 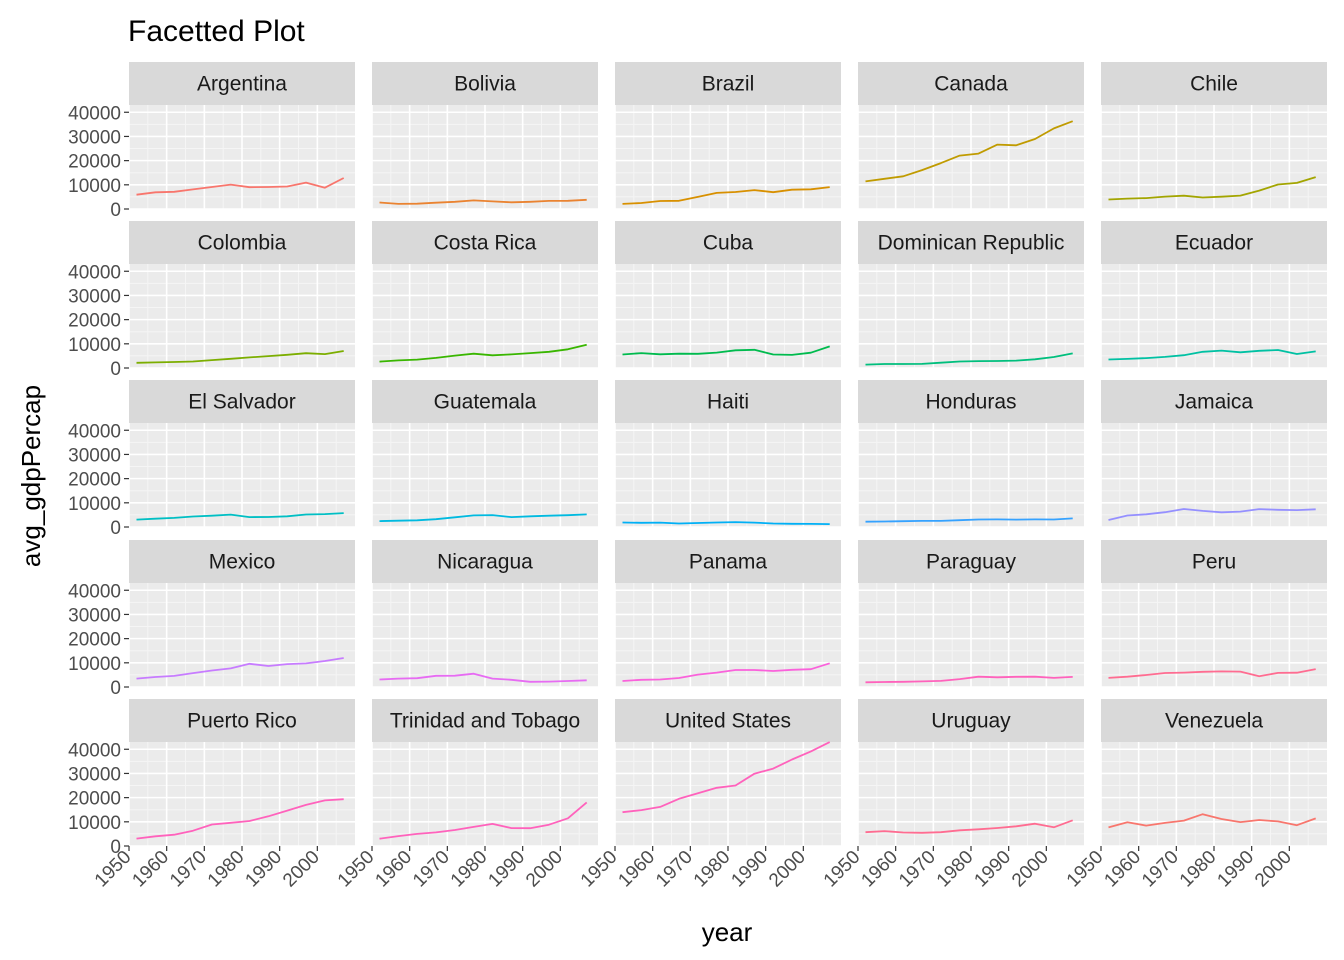 What do you see at coordinates (240, 186) in the screenshot?
I see `series-line-argentina` at bounding box center [240, 186].